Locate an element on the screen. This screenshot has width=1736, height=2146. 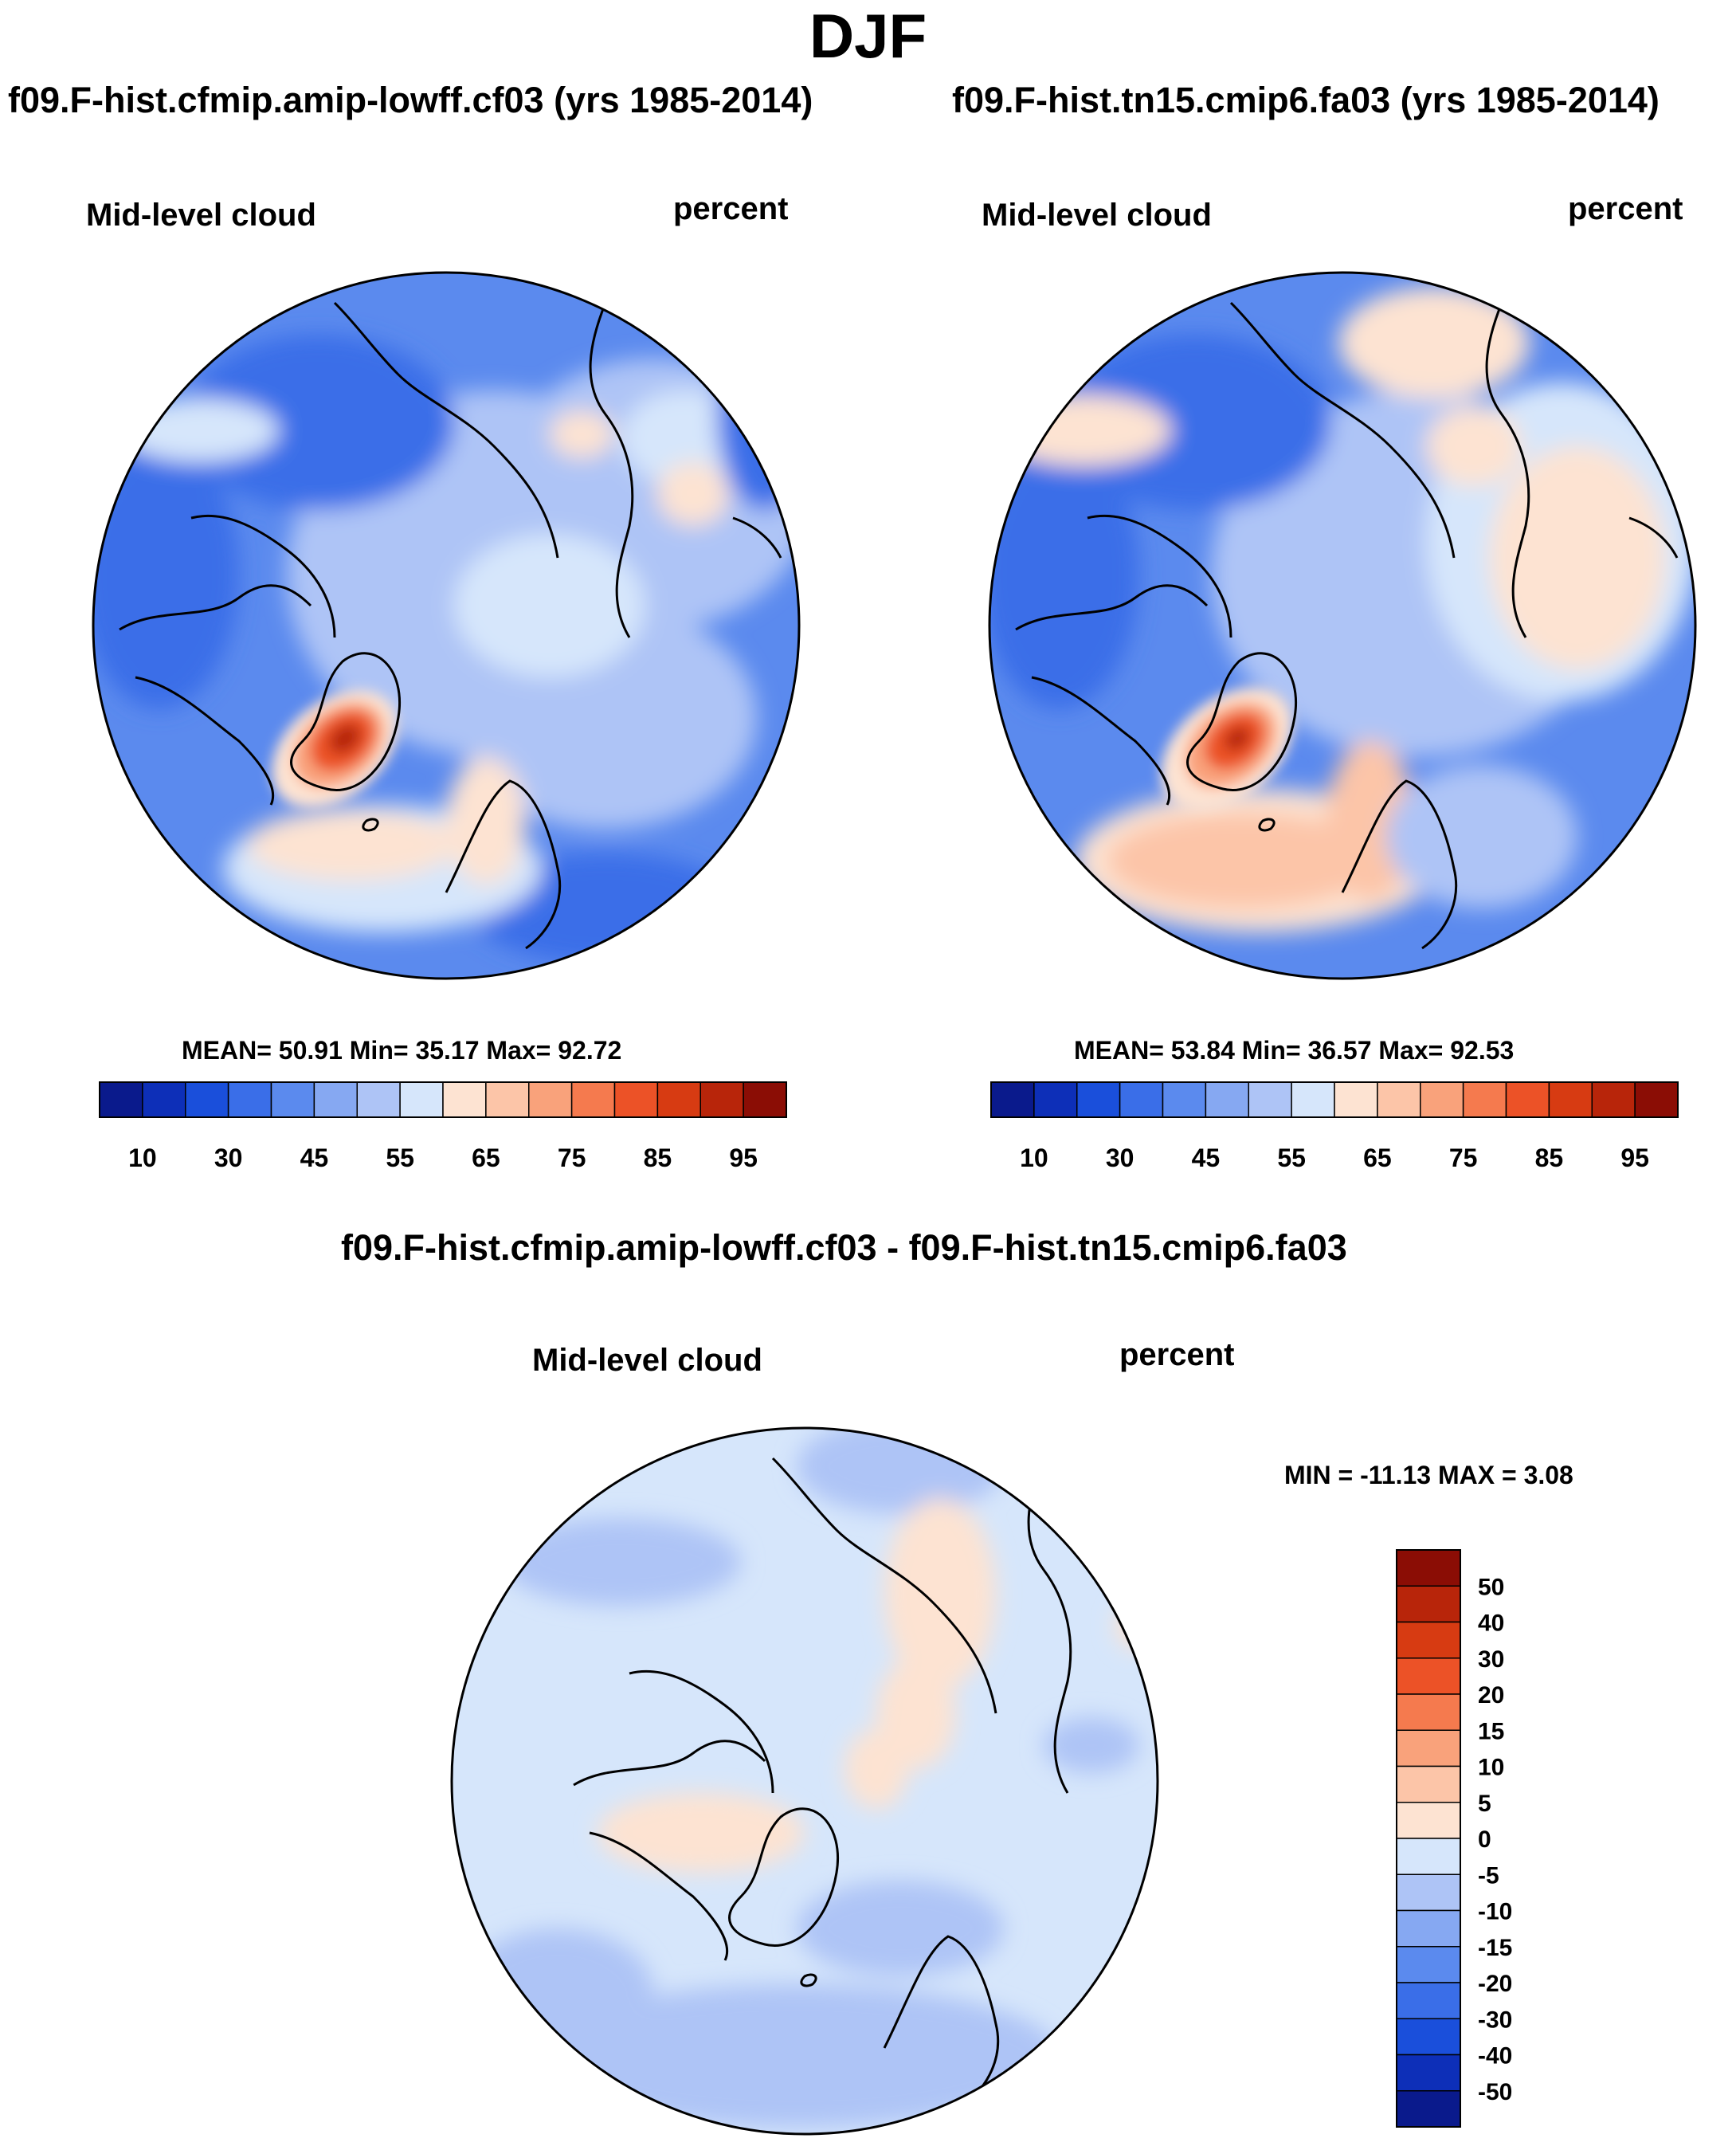
colorbar-2-tick-label: 85 is located at coordinates (1549, 1158).